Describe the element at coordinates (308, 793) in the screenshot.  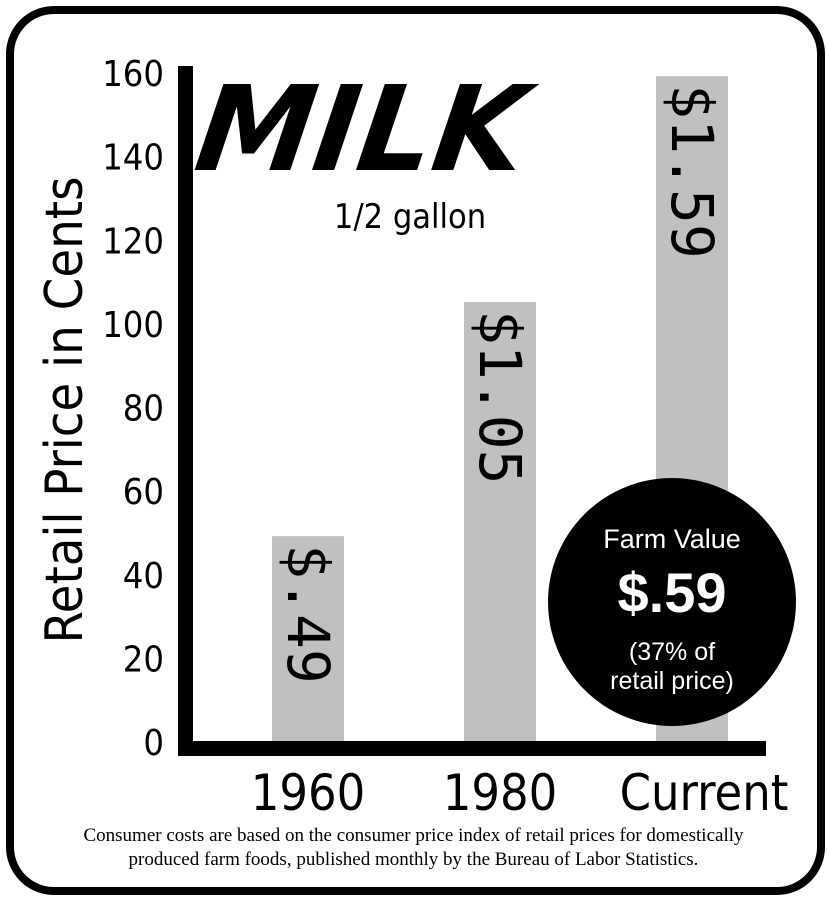
I see `x-tick-label: 1960` at that location.